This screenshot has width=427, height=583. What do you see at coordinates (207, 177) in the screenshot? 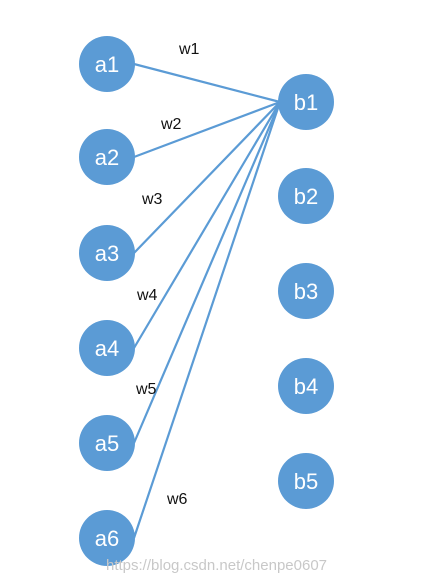
I see `edge-a3-b1` at bounding box center [207, 177].